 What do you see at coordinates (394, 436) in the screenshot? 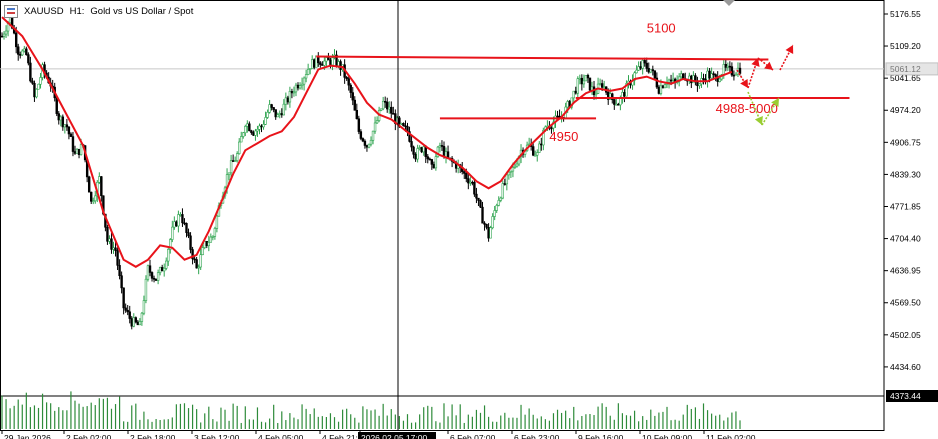
I see `crosshair-date-label: 2026.02.05 17:00` at bounding box center [394, 436].